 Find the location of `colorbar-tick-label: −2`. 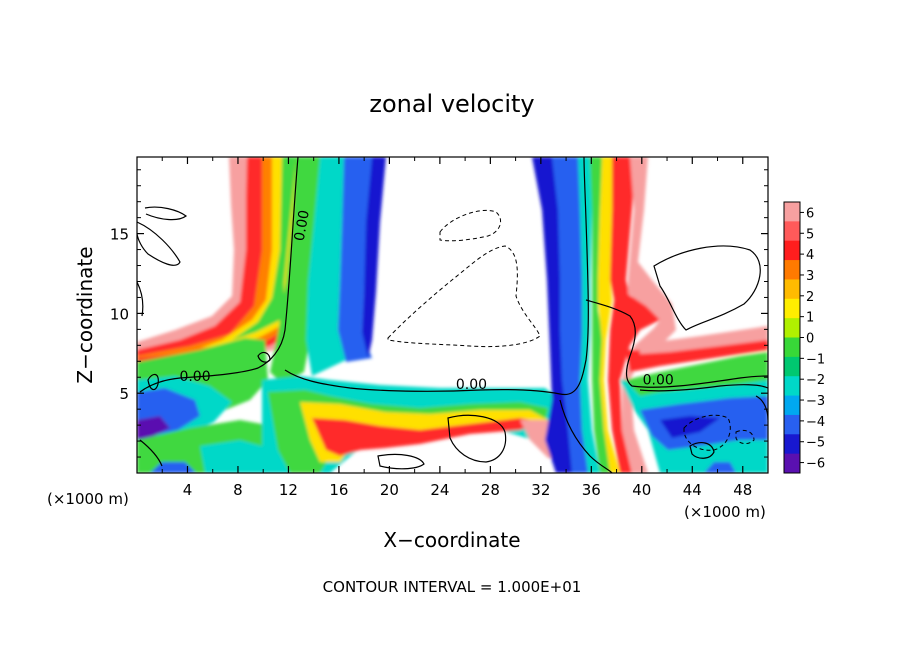

colorbar-tick-label: −2 is located at coordinates (815, 380).